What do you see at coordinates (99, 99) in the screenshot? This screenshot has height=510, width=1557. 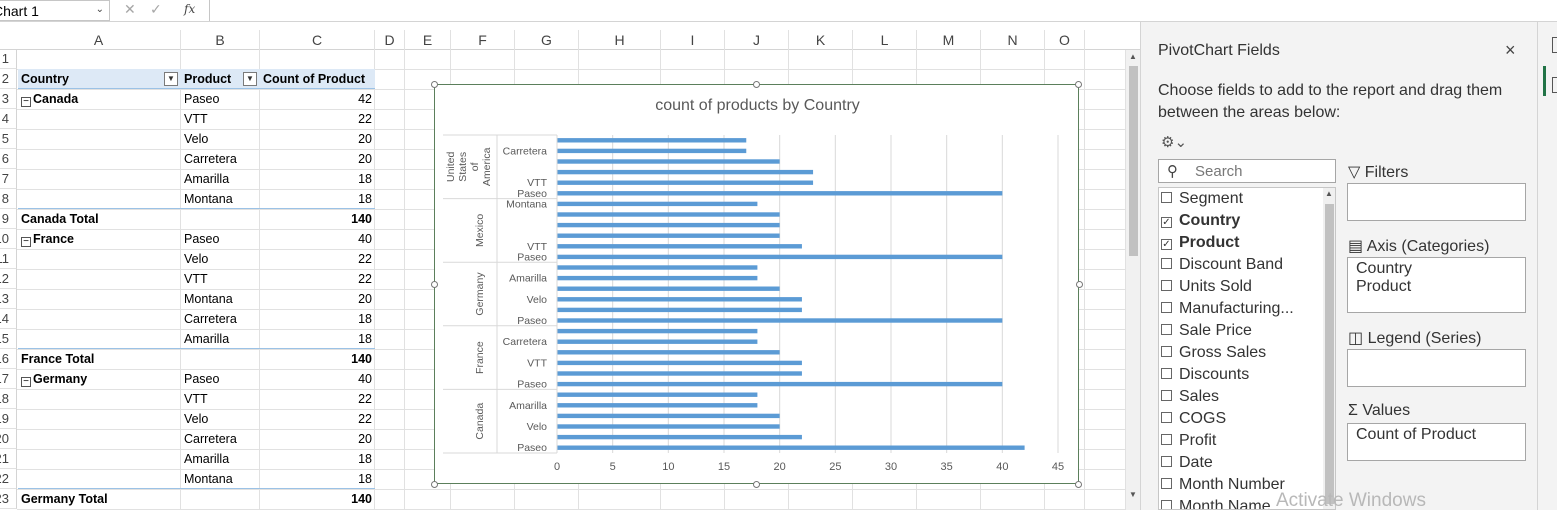 I see `country-cell: − Canada` at bounding box center [99, 99].